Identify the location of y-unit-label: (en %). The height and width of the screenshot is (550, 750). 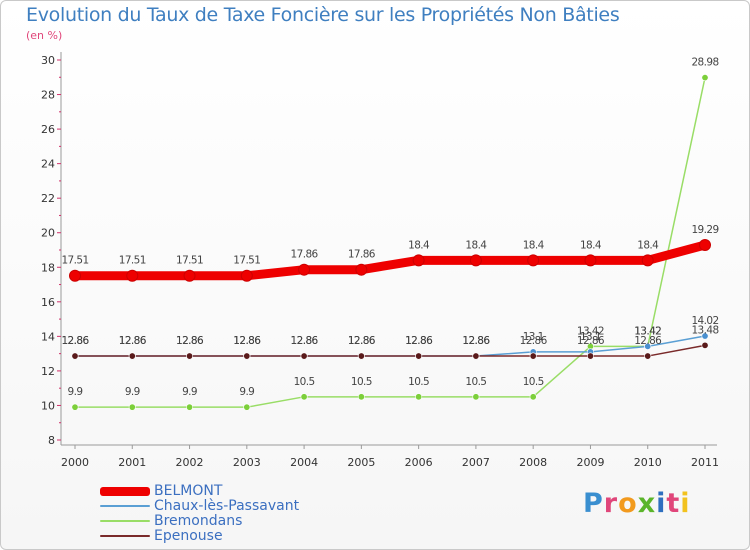
(44, 35).